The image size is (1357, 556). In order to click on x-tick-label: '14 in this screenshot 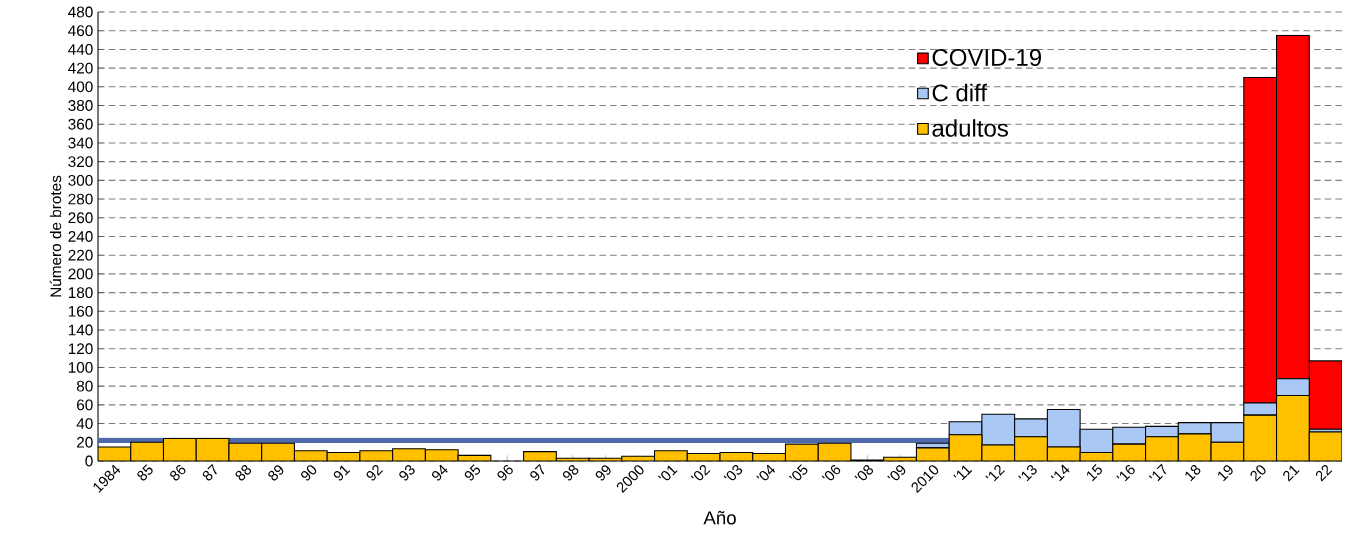, I will do `click(1060, 473)`.